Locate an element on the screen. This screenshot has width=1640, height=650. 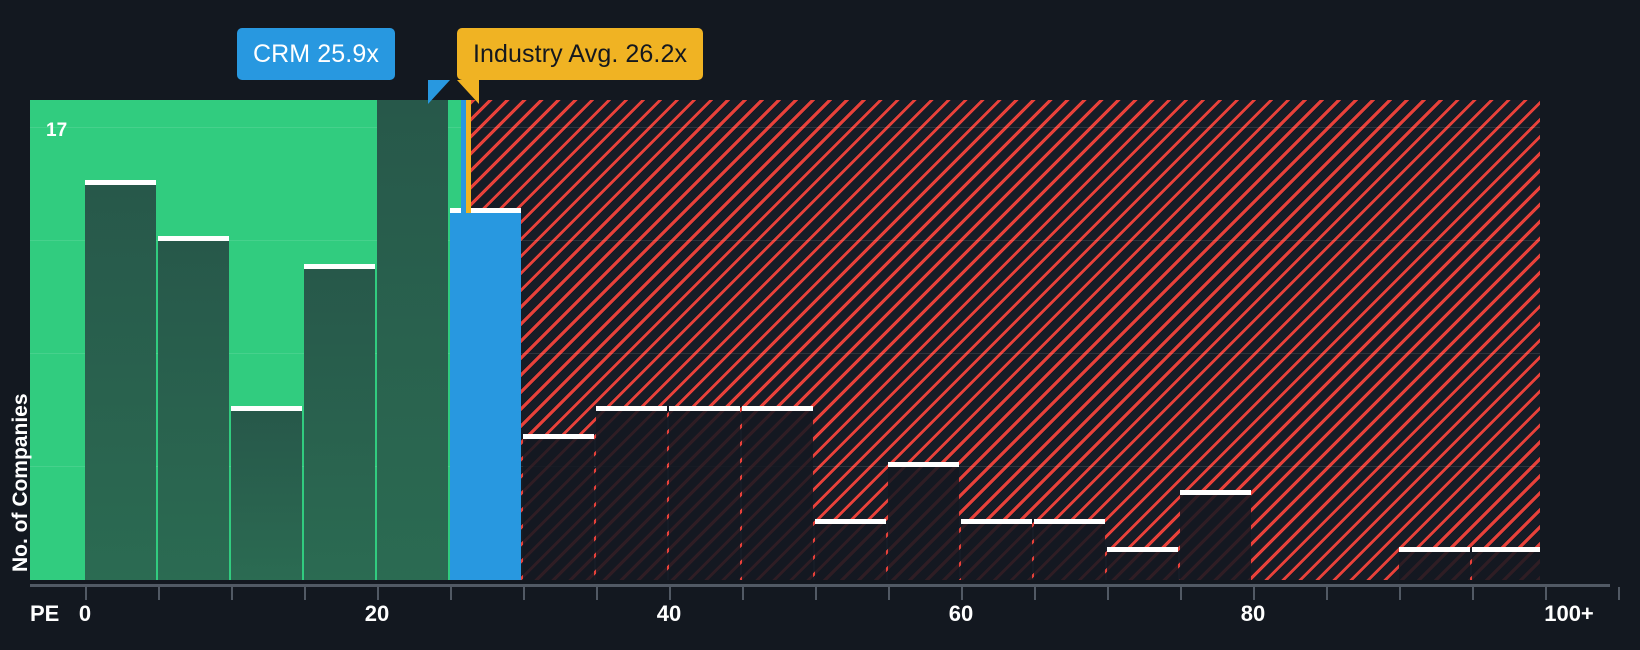
x-axis-label-60: 60 is located at coordinates (961, 613).